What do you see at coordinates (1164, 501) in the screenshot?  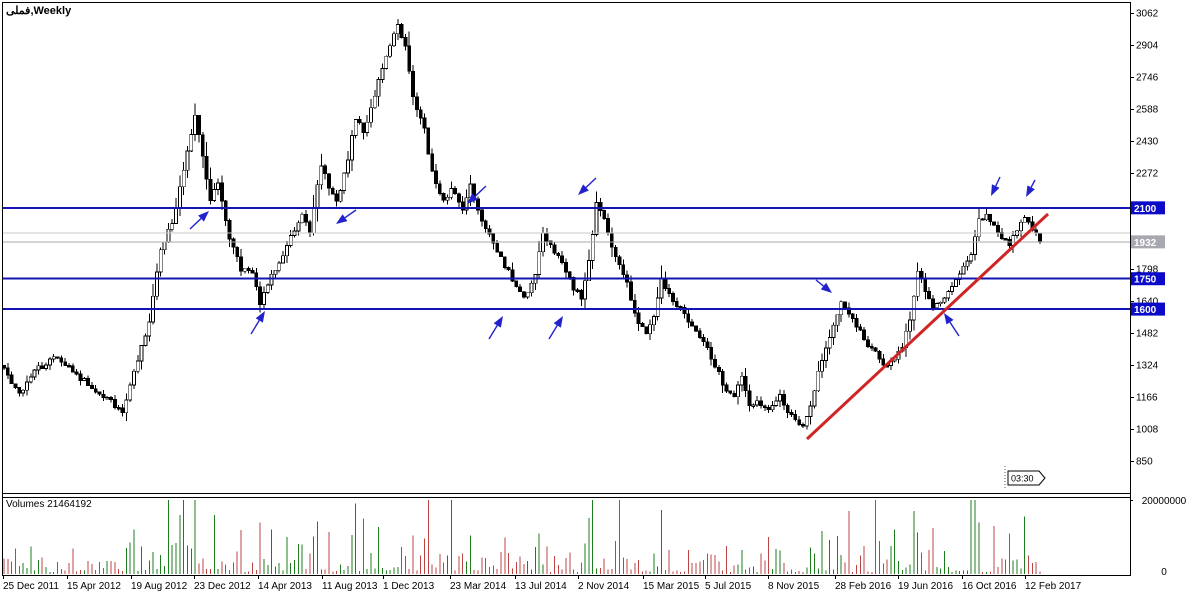 I see `volume-axis-max-label: 20000000` at bounding box center [1164, 501].